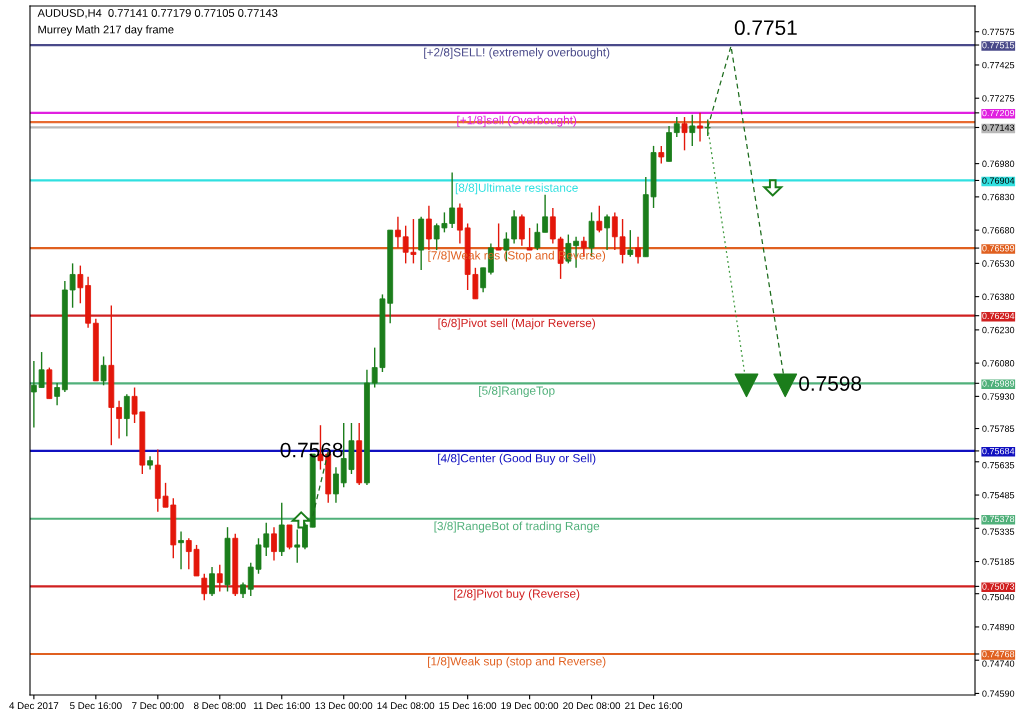 The image size is (1022, 719). Describe the element at coordinates (517, 392) in the screenshot. I see `ref-line-label: [5/8]RangeTop` at that location.